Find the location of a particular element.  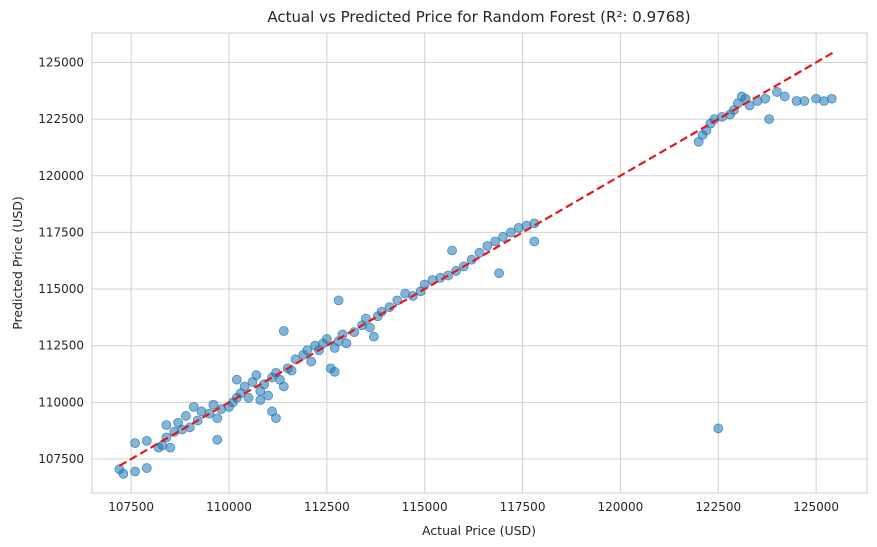

x-tick-label: 122500 is located at coordinates (718, 507).